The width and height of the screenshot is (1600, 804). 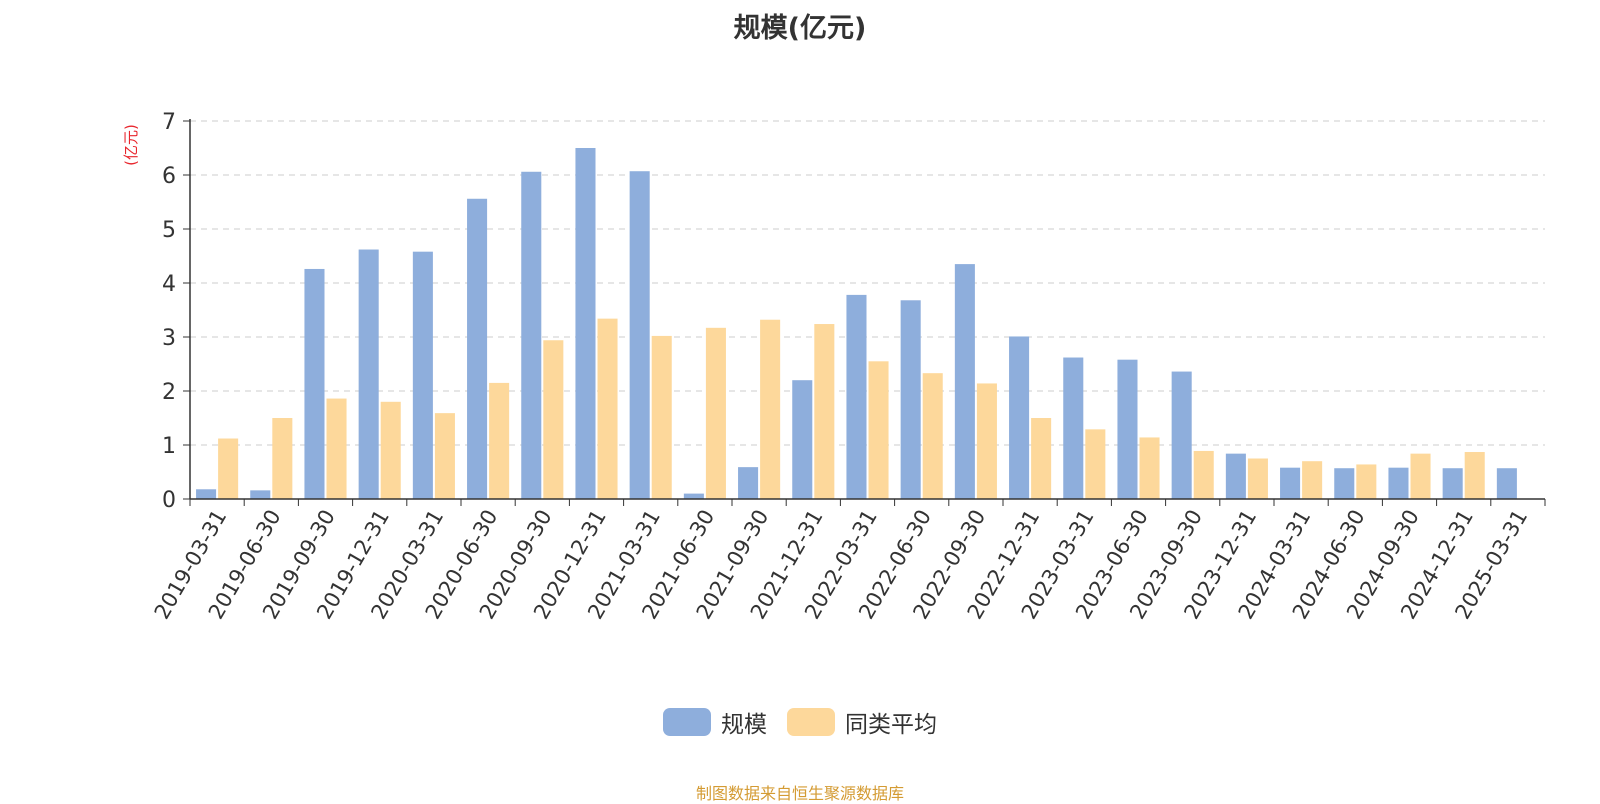 I want to click on legend: 规模 同类平均, so click(x=800, y=722).